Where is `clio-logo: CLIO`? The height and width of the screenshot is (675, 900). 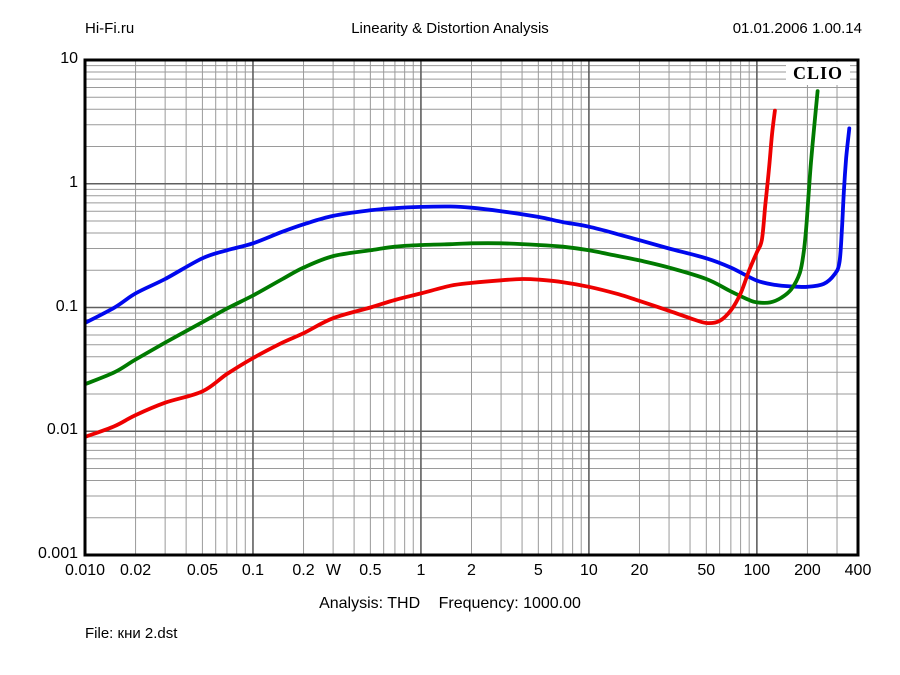 clio-logo: CLIO is located at coordinates (817, 73).